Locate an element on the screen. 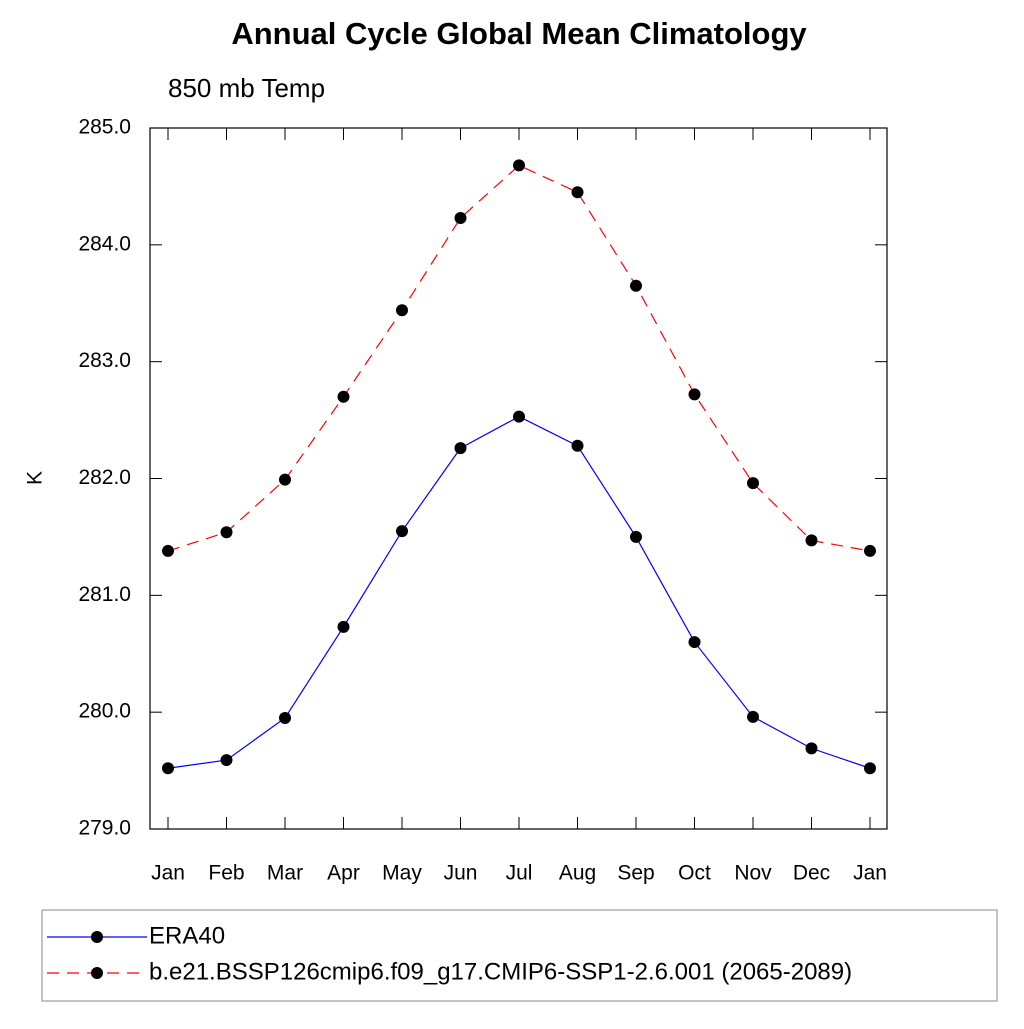 This screenshot has height=1029, width=1024. chart-subtitle: 850 mb Temp is located at coordinates (246, 88).